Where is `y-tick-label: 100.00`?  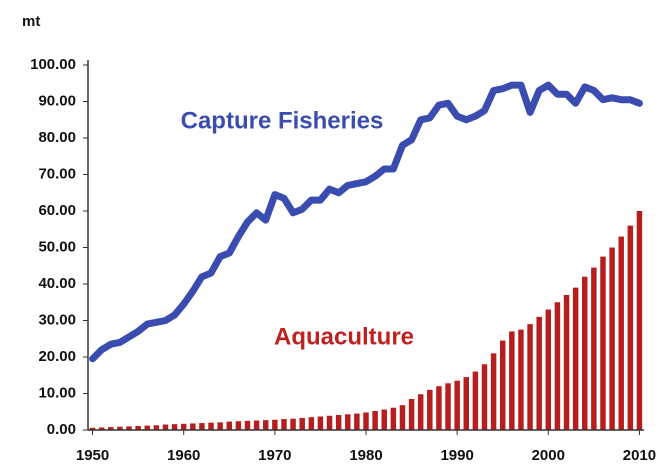 y-tick-label: 100.00 is located at coordinates (53, 64).